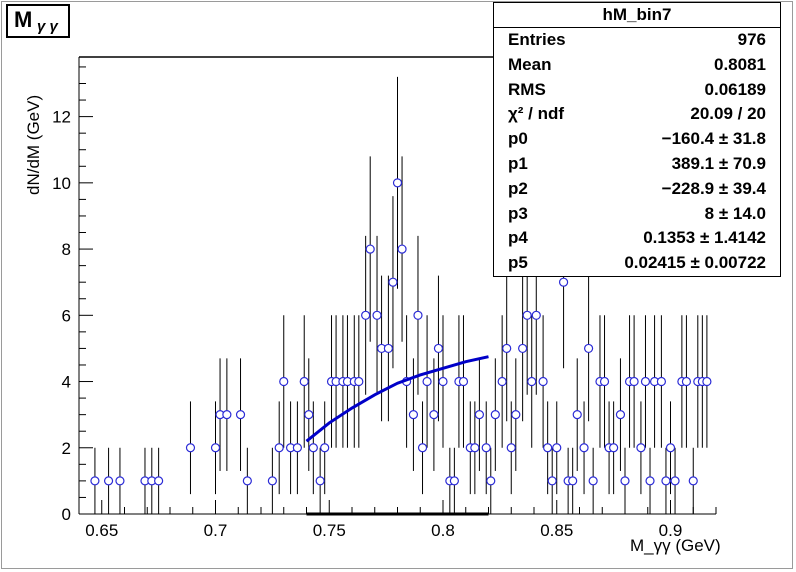 The width and height of the screenshot is (796, 572). Describe the element at coordinates (518, 163) in the screenshot. I see `stats-key: p1` at that location.